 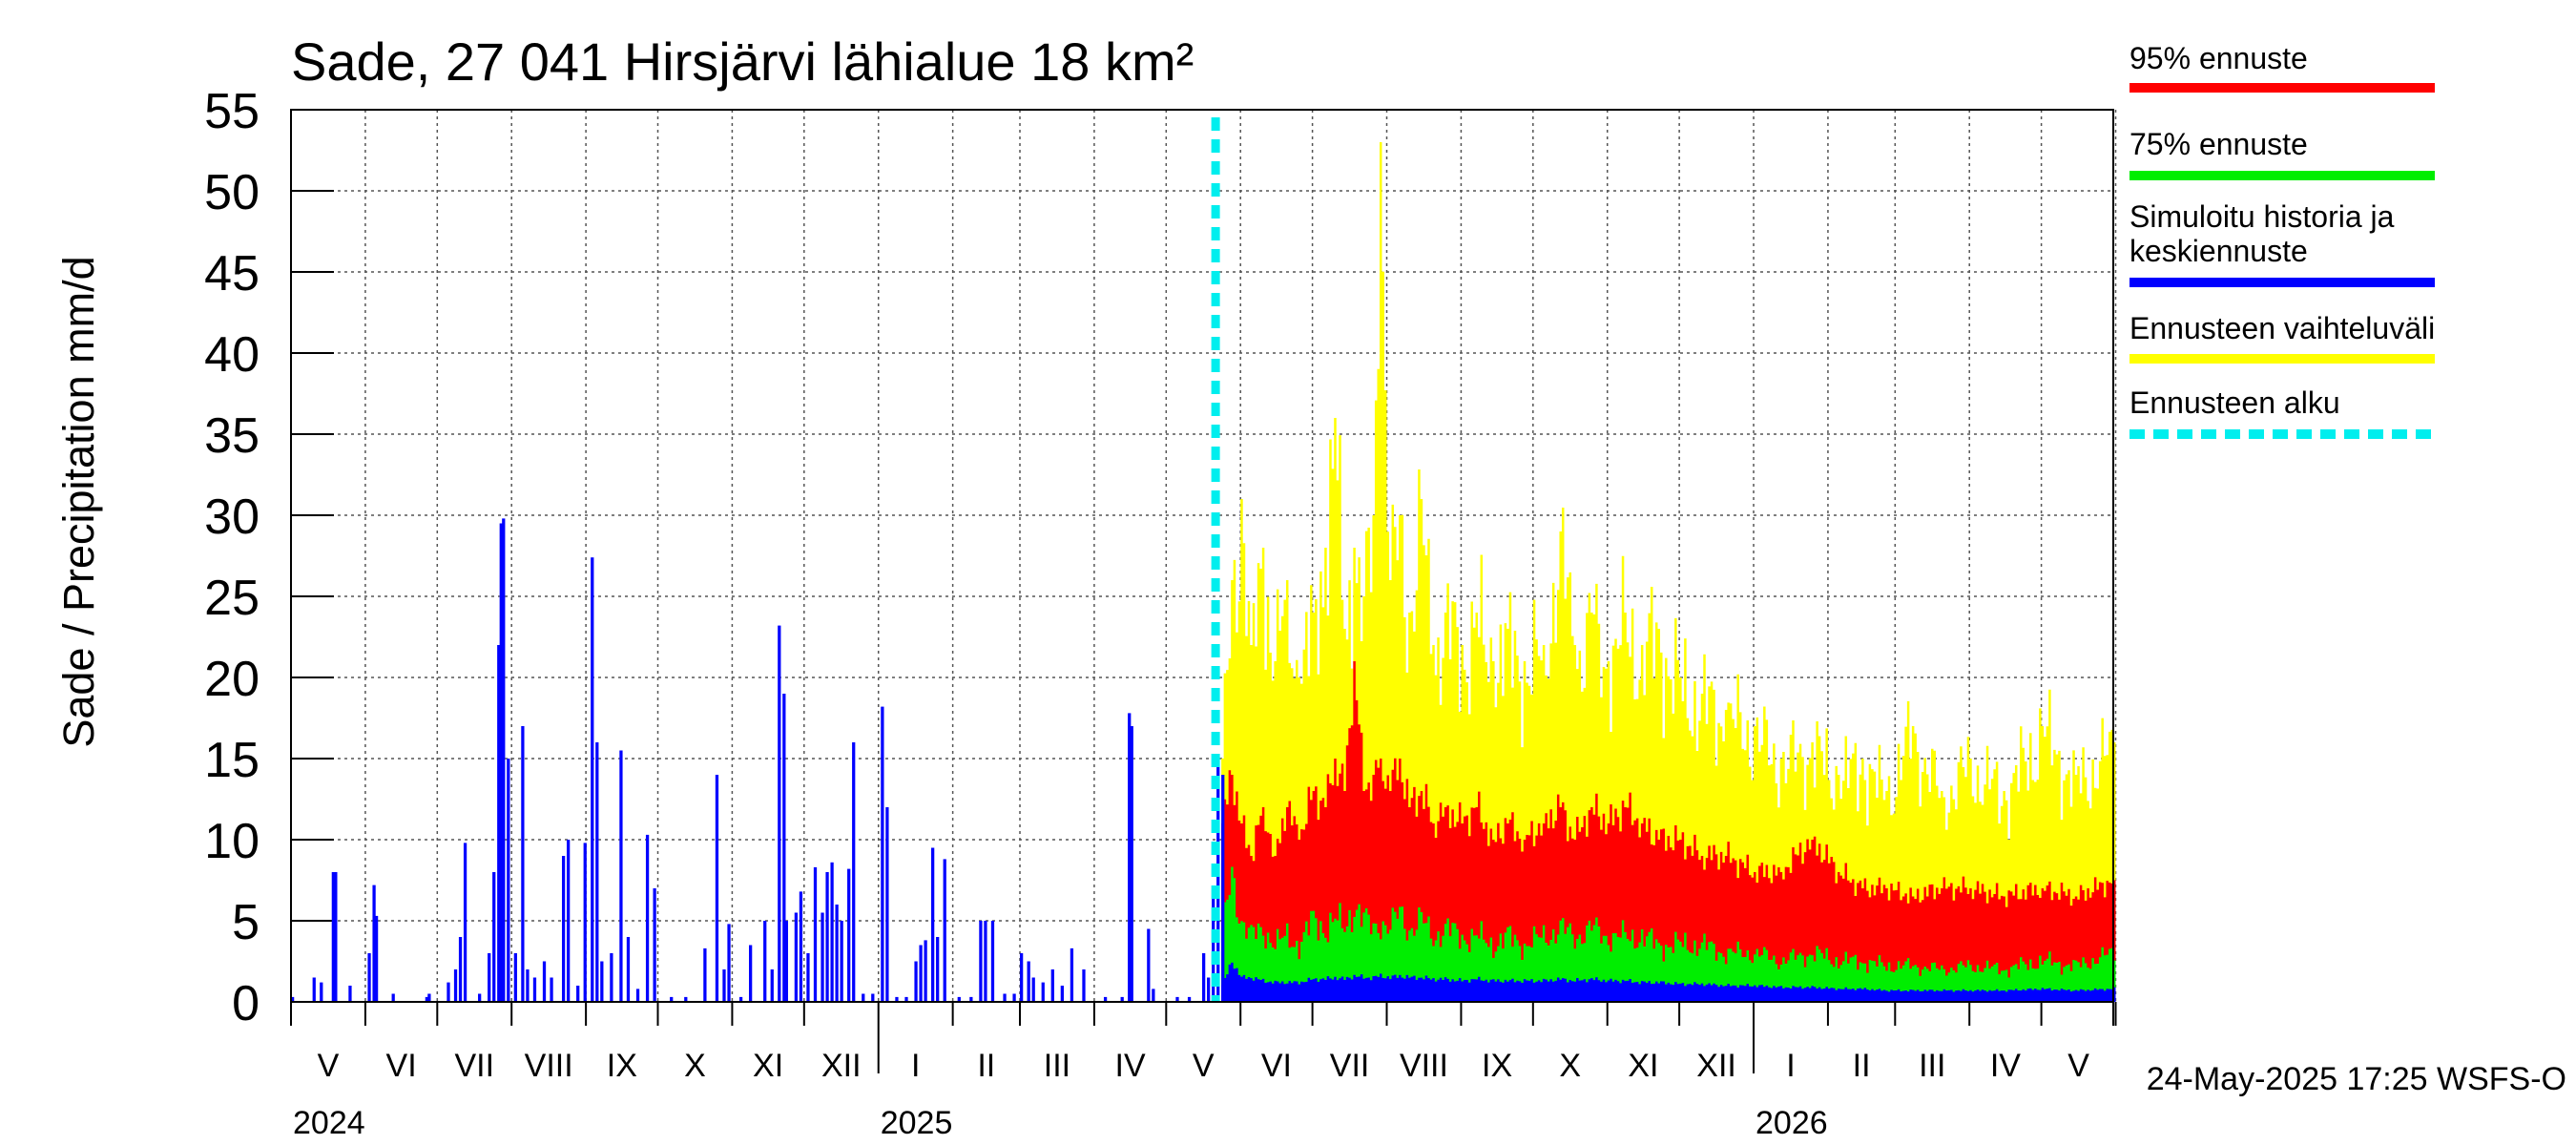 What do you see at coordinates (1668, 934) in the screenshot?
I see `p75-band` at bounding box center [1668, 934].